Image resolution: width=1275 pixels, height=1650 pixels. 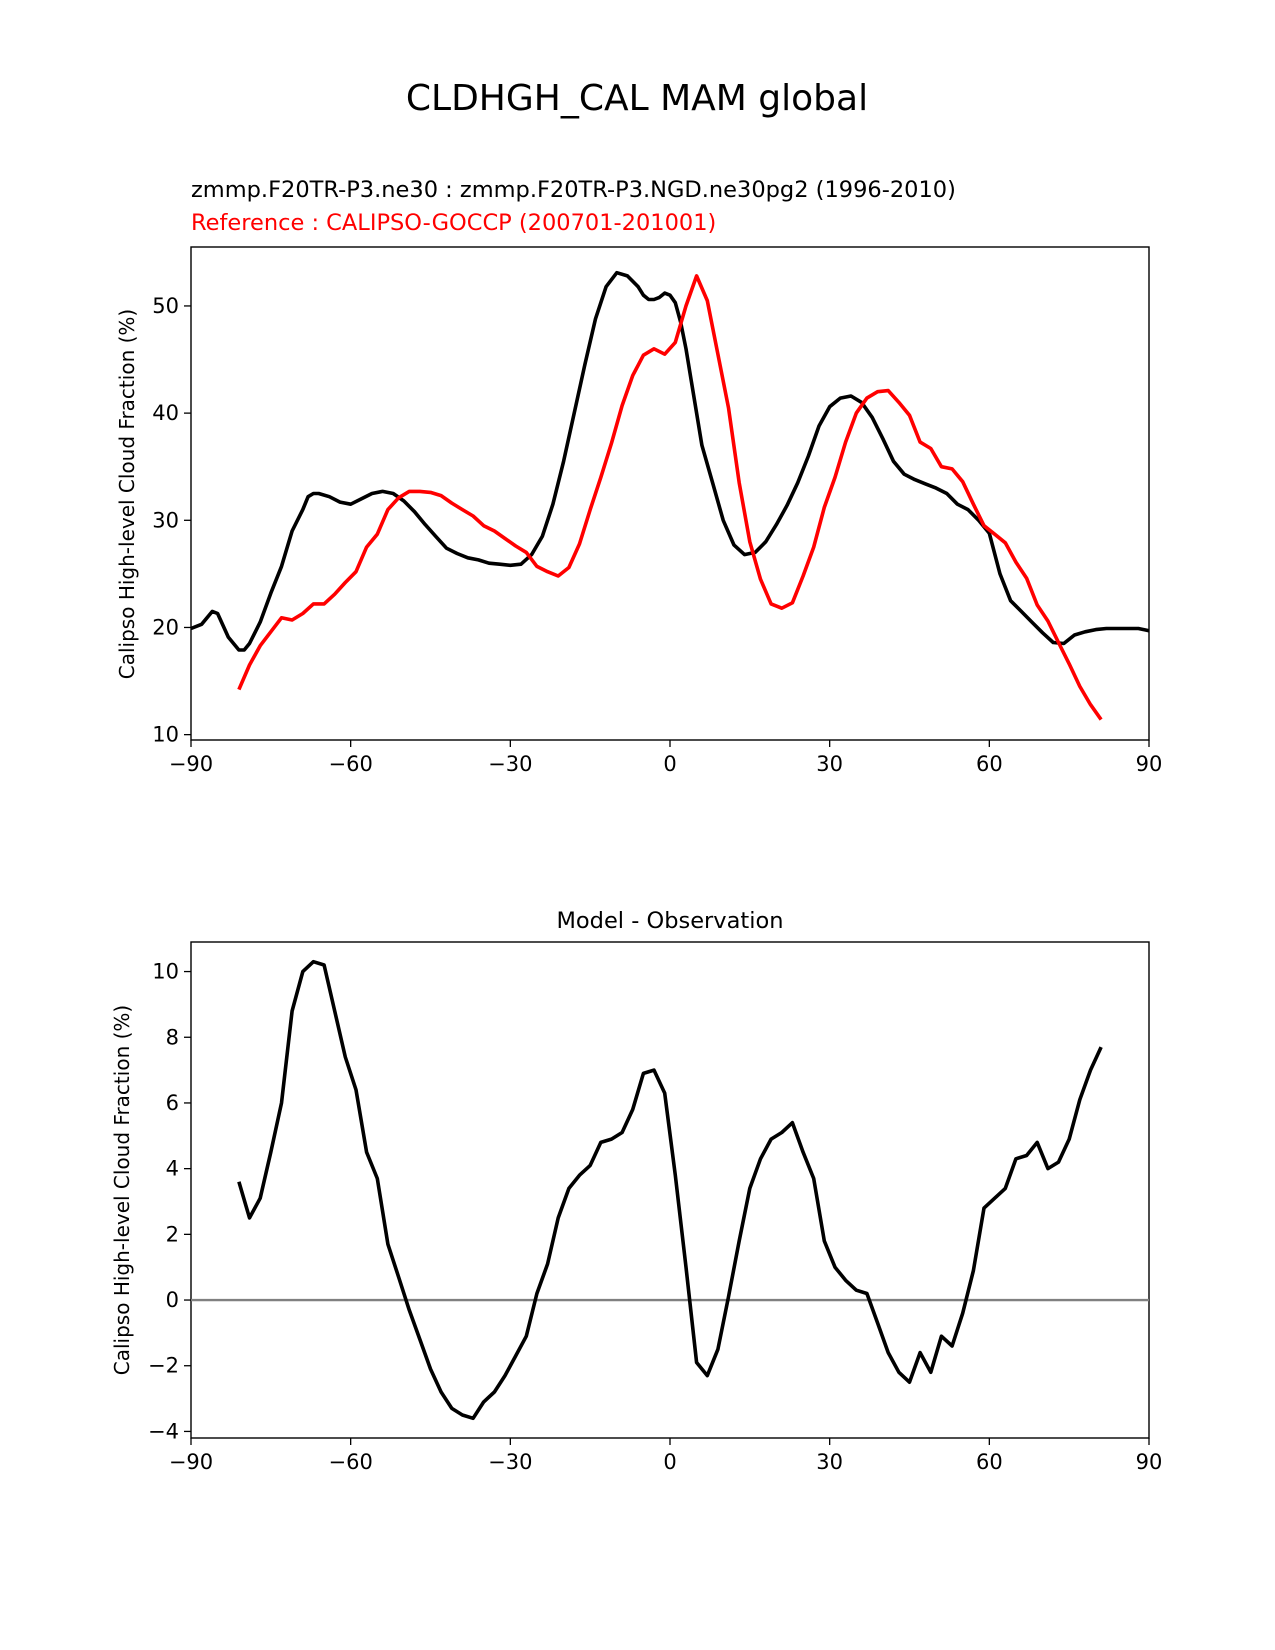 I want to click on bottom-x-tick-label: −90, so click(x=191, y=1462).